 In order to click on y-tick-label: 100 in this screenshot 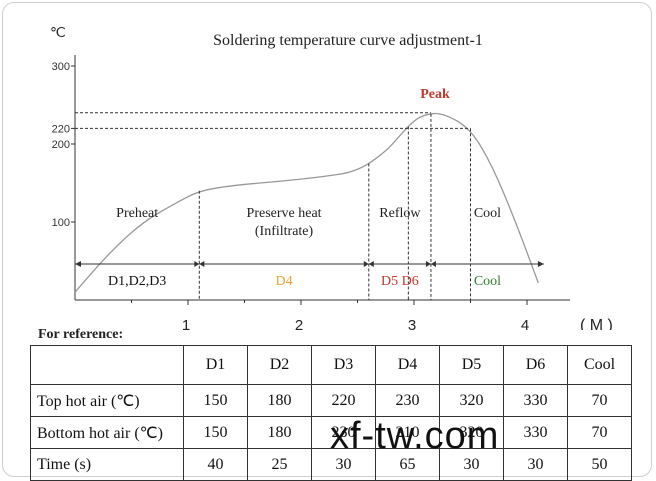, I will do `click(61, 223)`.